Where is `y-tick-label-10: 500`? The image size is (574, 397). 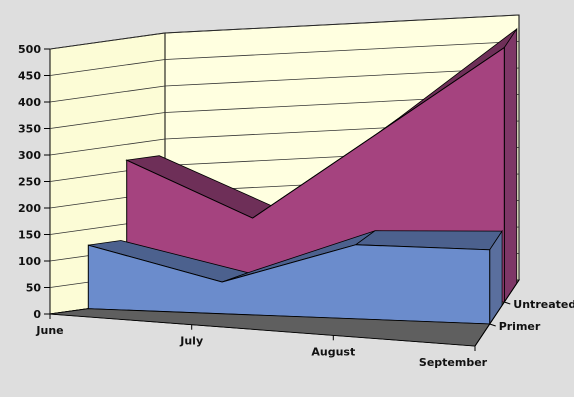
y-tick-label-10: 500 is located at coordinates (29, 49).